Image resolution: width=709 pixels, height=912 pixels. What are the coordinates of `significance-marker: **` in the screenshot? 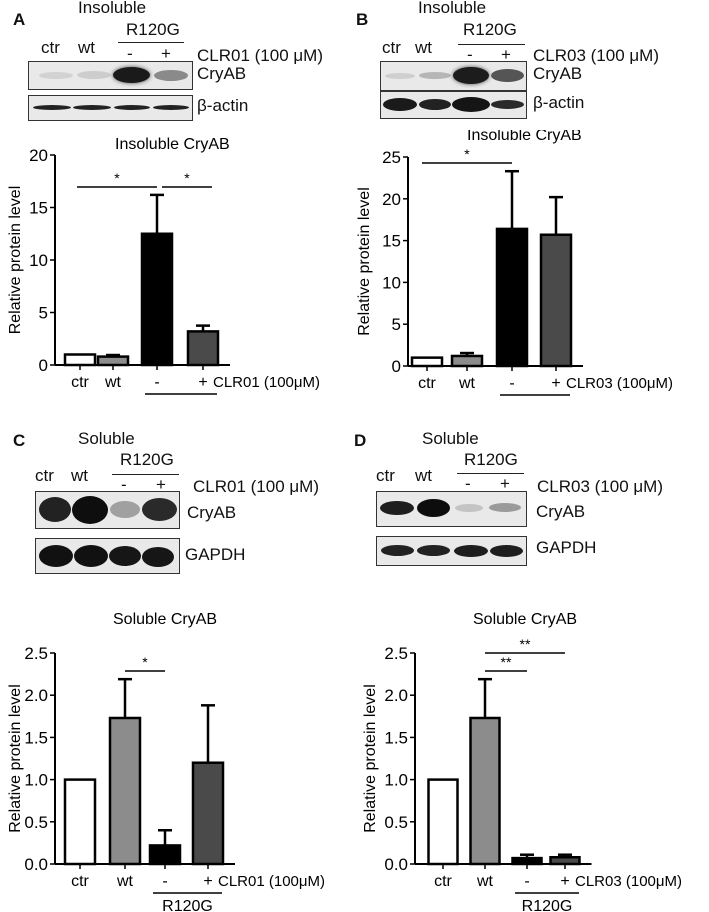 It's located at (525, 644).